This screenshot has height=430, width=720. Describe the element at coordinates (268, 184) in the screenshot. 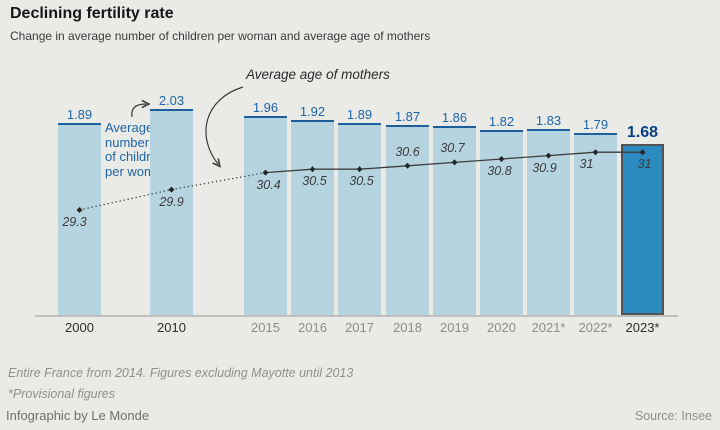

I see `age-point-label: 30.4` at that location.